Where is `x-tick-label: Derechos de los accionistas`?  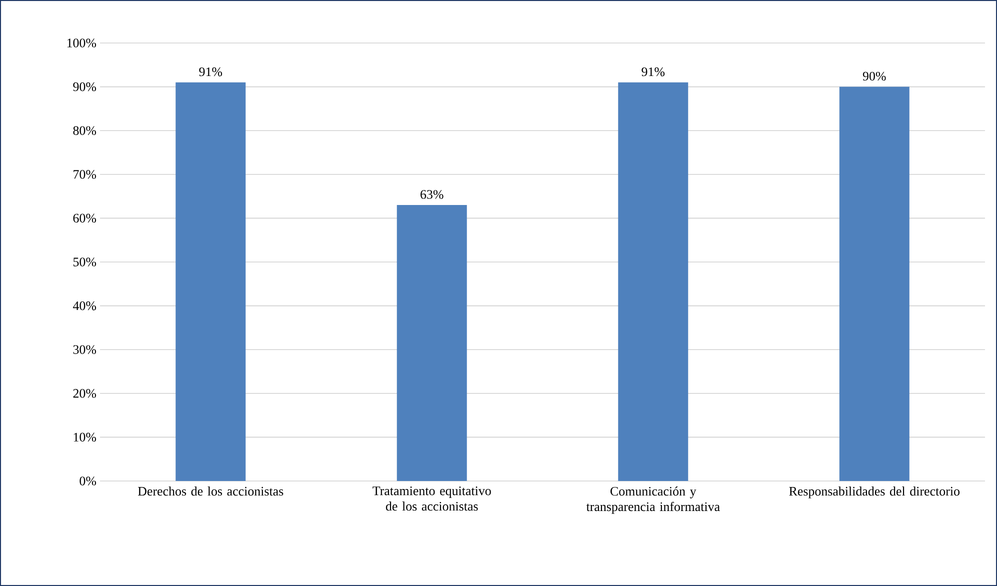 x-tick-label: Derechos de los accionistas is located at coordinates (211, 491).